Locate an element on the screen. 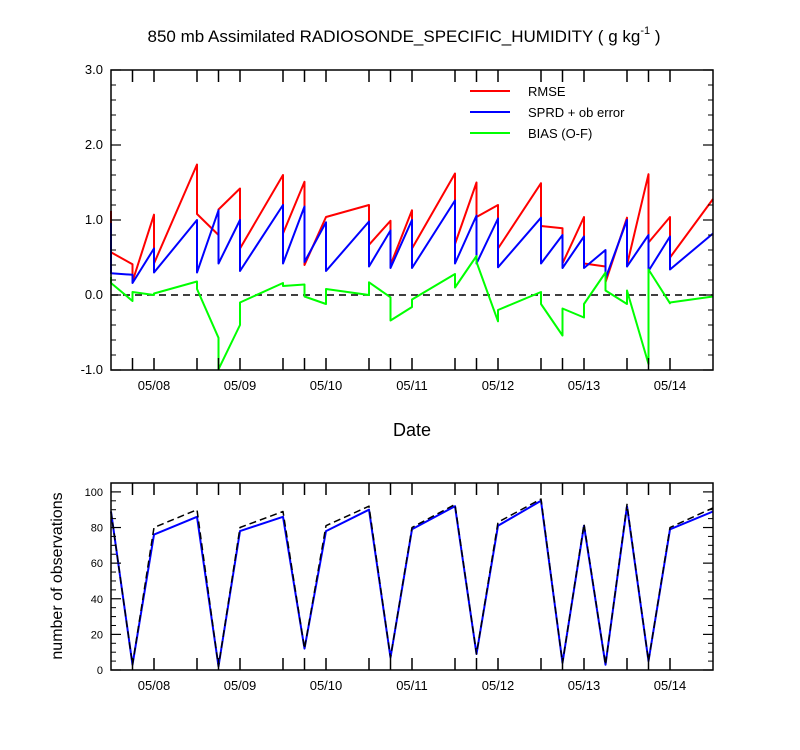 The height and width of the screenshot is (750, 800). y-tick-label: 20 is located at coordinates (97, 635).